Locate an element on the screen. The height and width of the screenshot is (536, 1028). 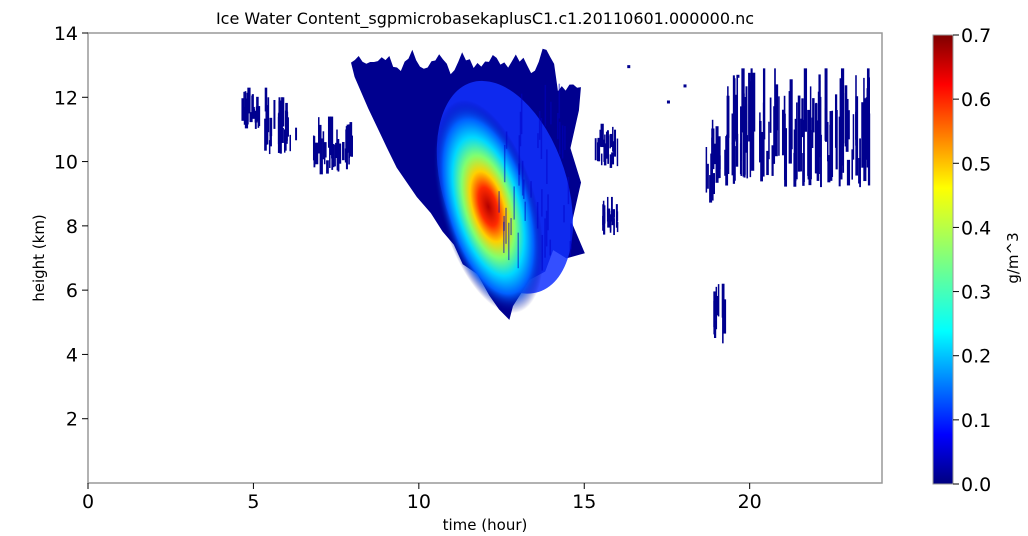
anvil-core is located at coordinates (488, 207).